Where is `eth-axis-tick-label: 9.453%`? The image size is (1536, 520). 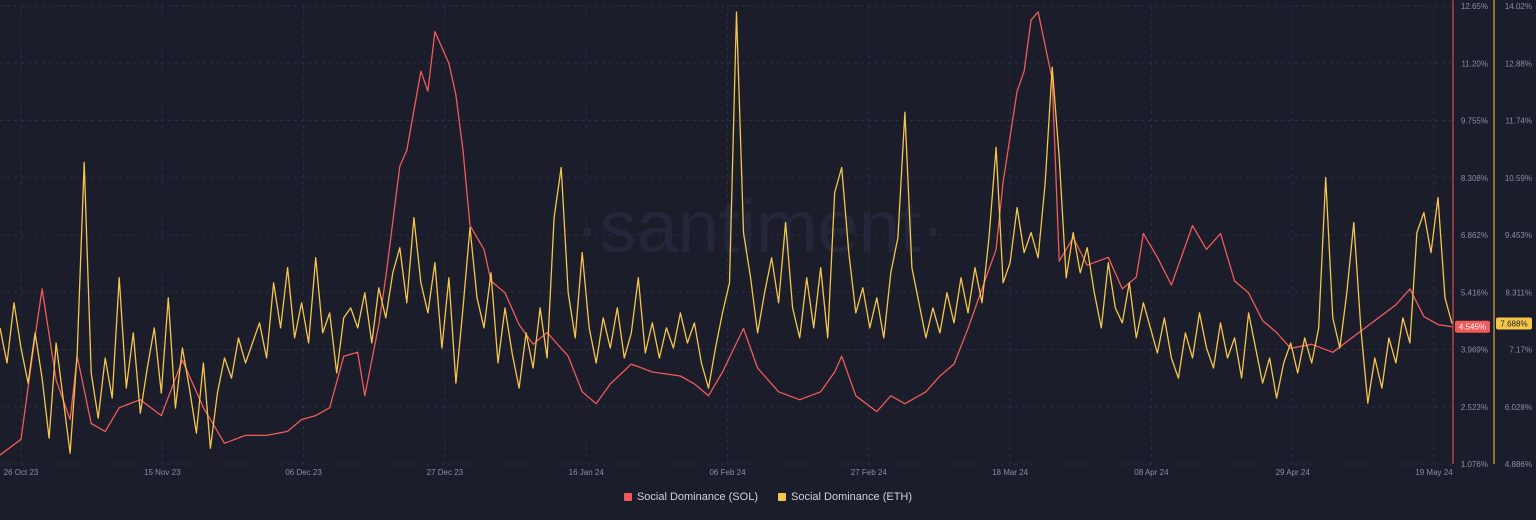 eth-axis-tick-label: 9.453% is located at coordinates (1518, 235).